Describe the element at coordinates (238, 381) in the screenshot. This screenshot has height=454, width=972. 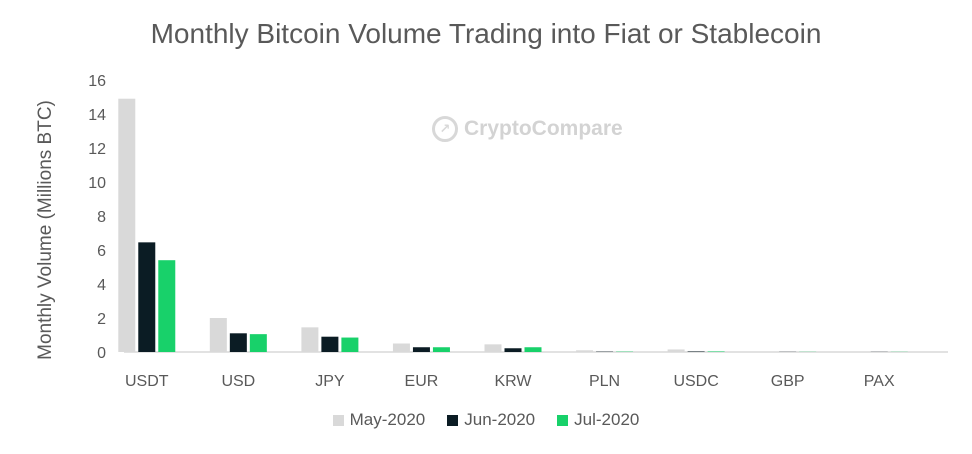
I see `x-tick-label: USD` at that location.